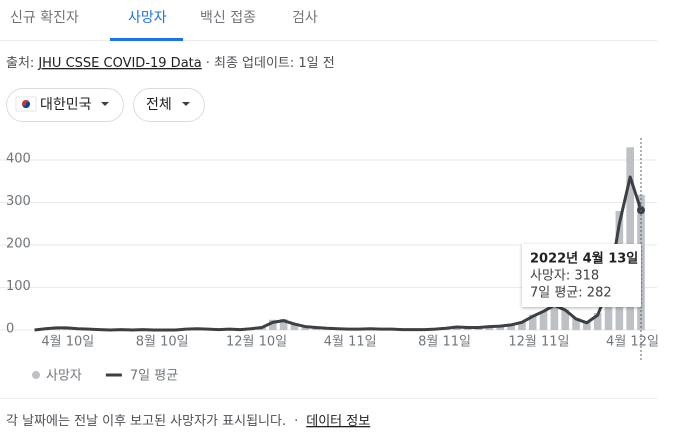 This screenshot has height=436, width=689. I want to click on tab-indicator, so click(146, 39).